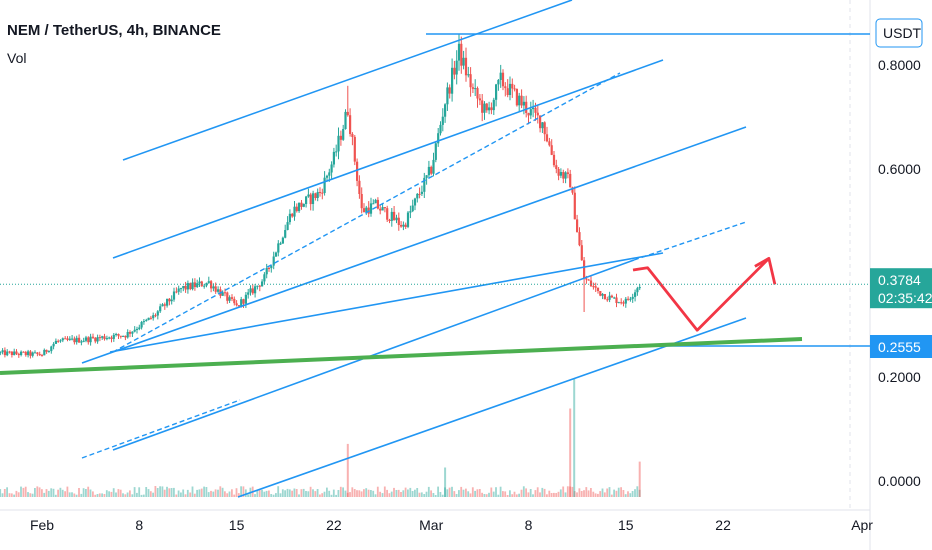 Image resolution: width=932 pixels, height=550 pixels. Describe the element at coordinates (401, 356) in the screenshot. I see `green-trendline` at that location.